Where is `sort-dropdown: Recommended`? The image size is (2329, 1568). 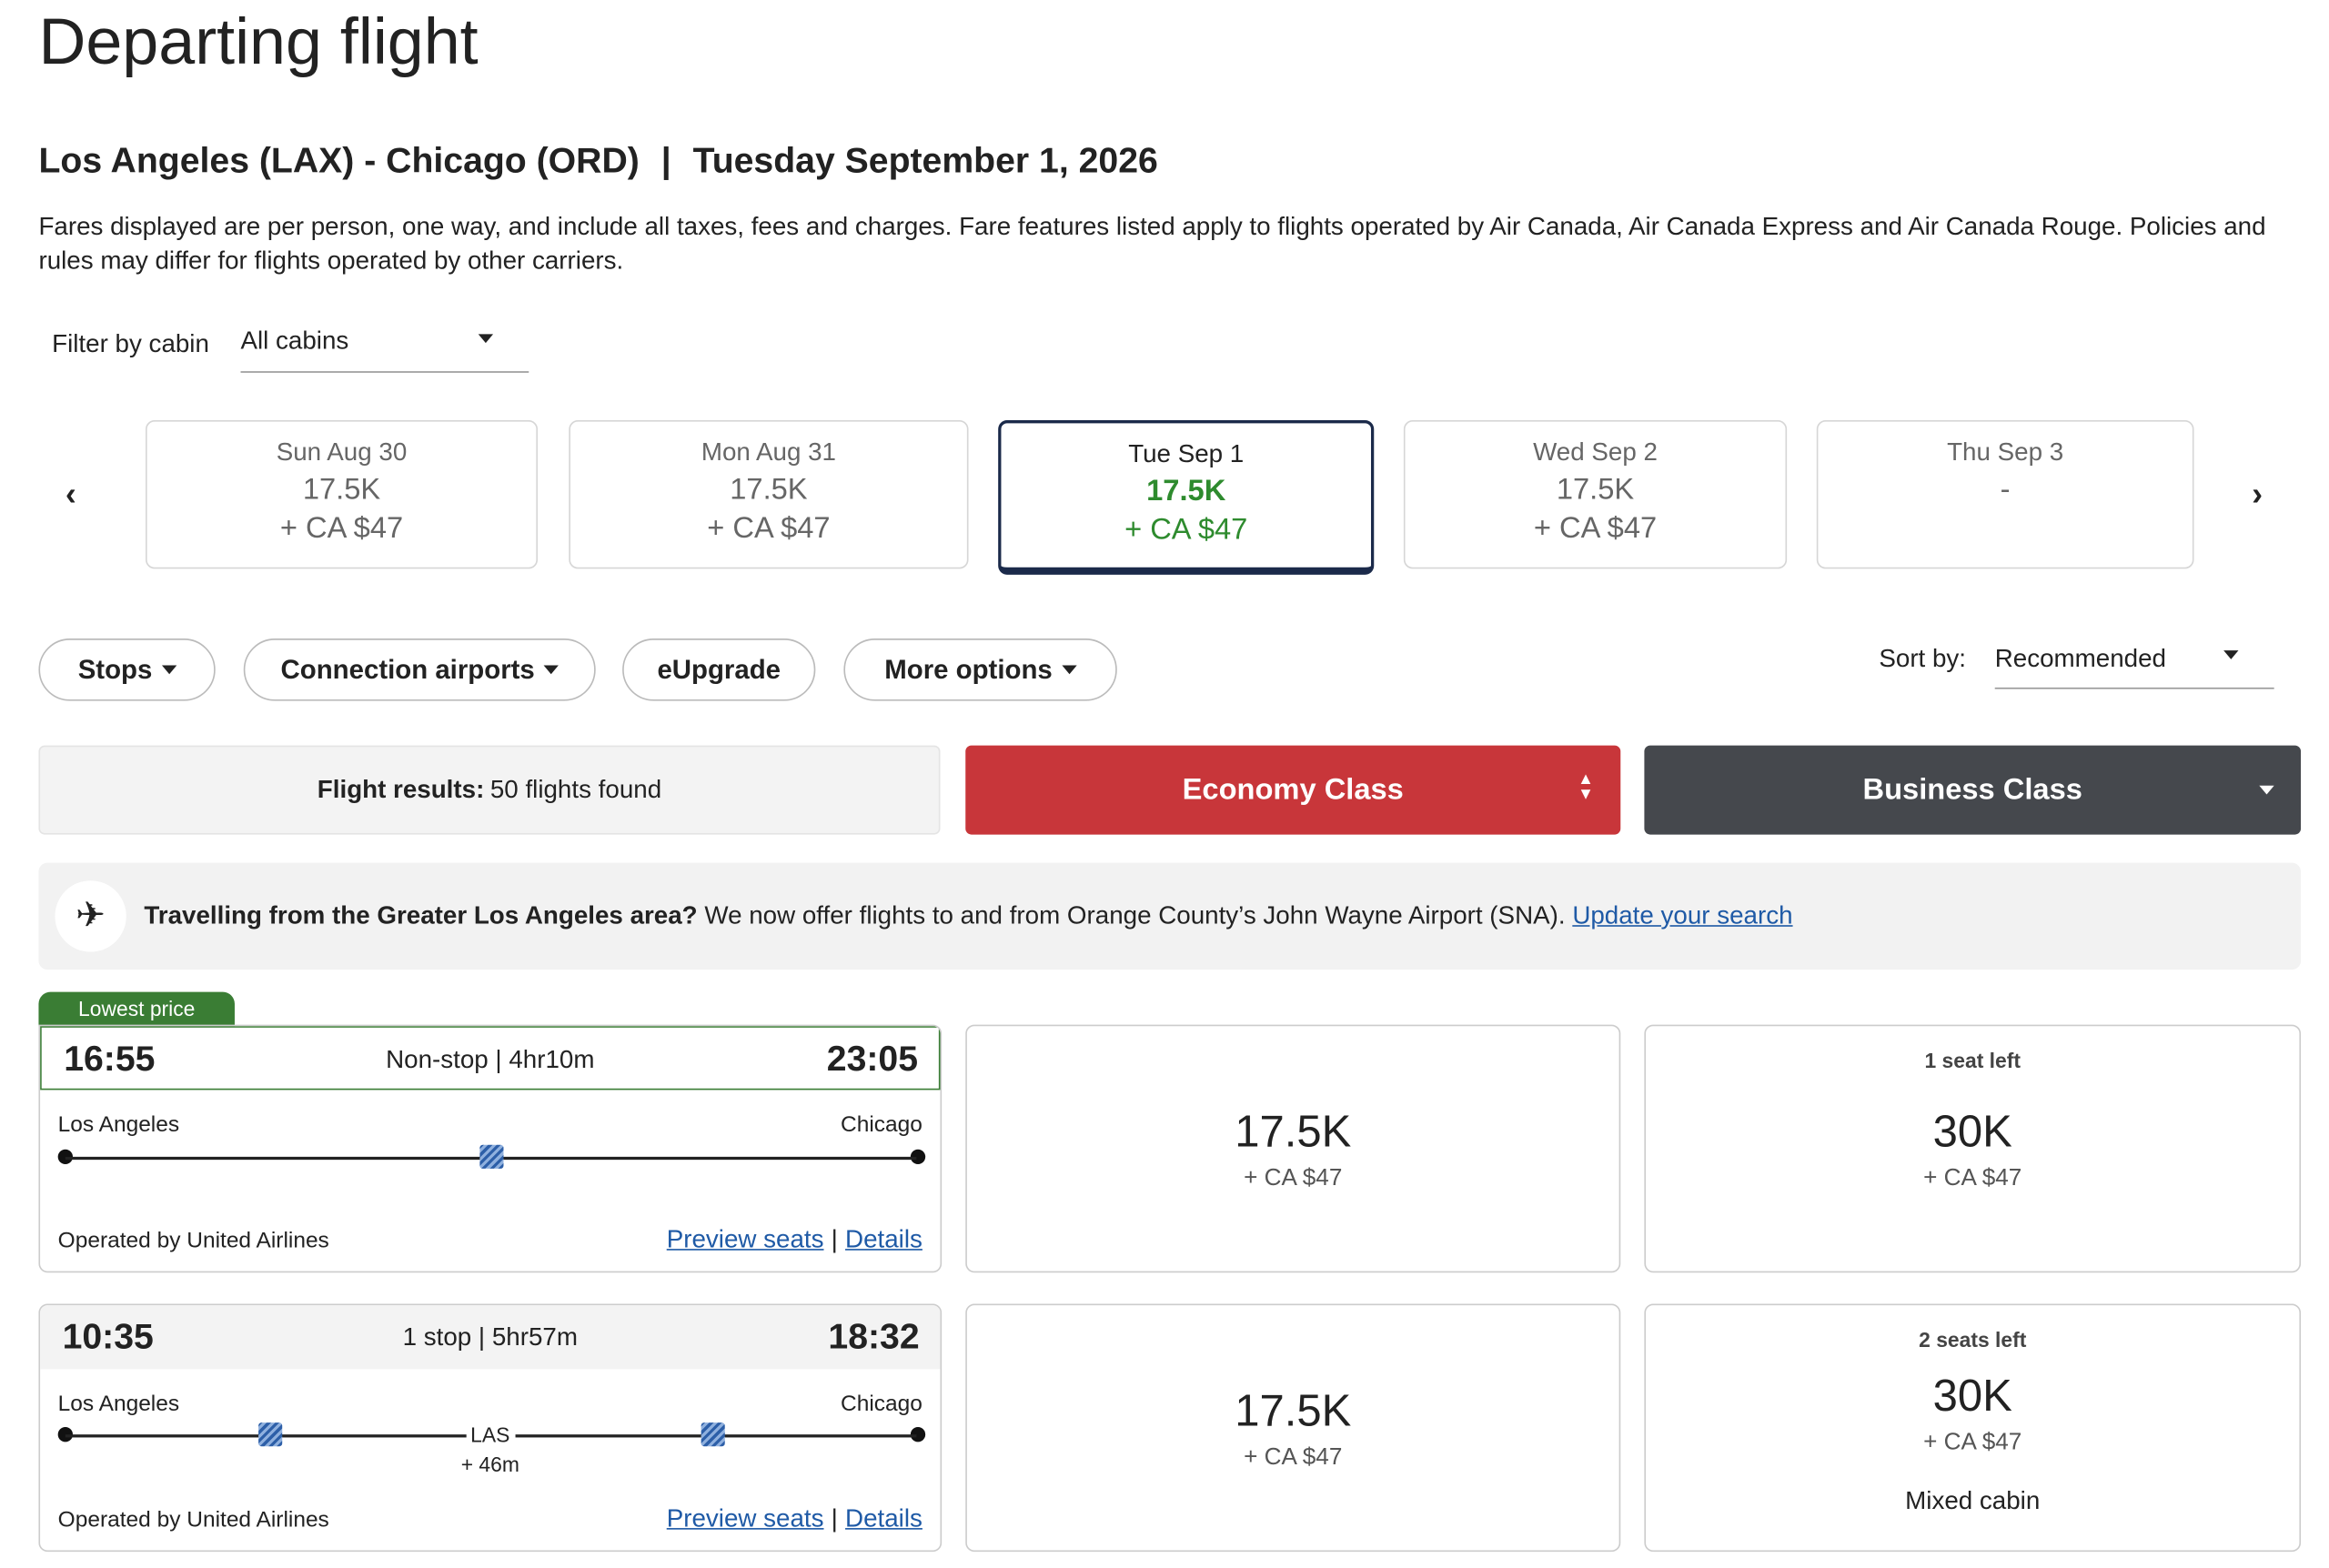
sort-dropdown: Recommended is located at coordinates (2134, 666).